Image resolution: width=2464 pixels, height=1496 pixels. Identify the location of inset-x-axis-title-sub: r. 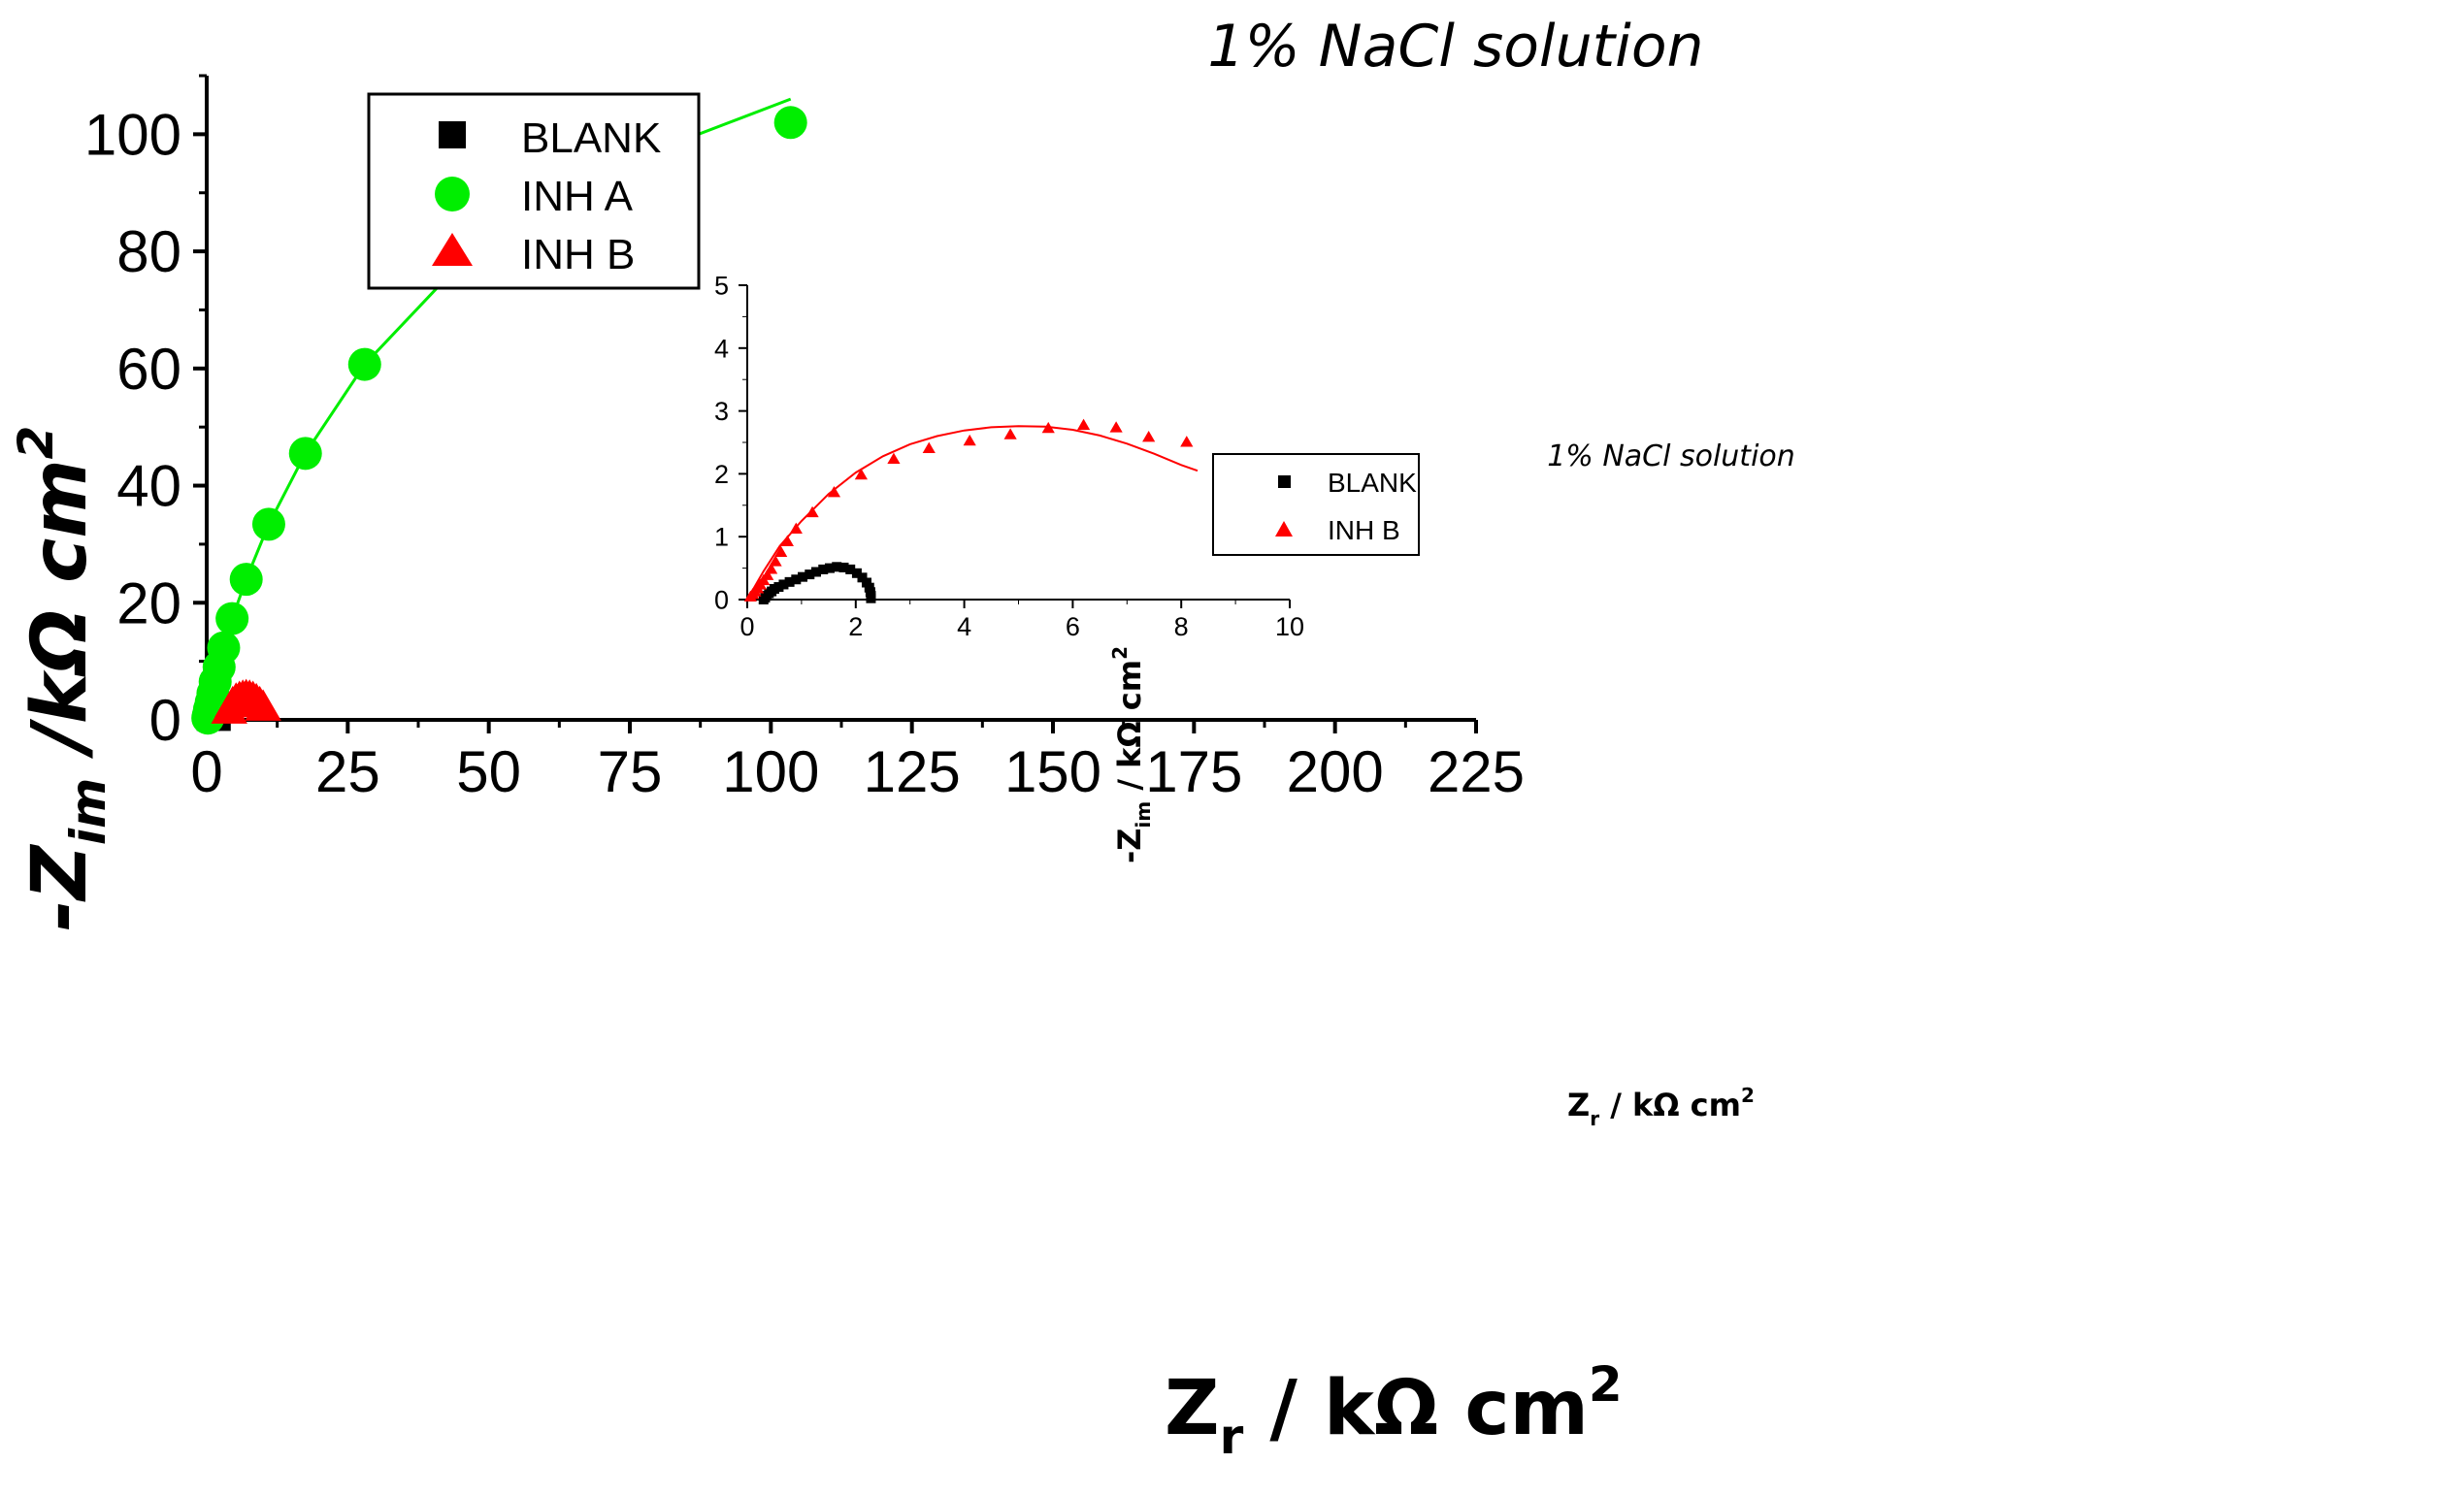
(1595, 1118).